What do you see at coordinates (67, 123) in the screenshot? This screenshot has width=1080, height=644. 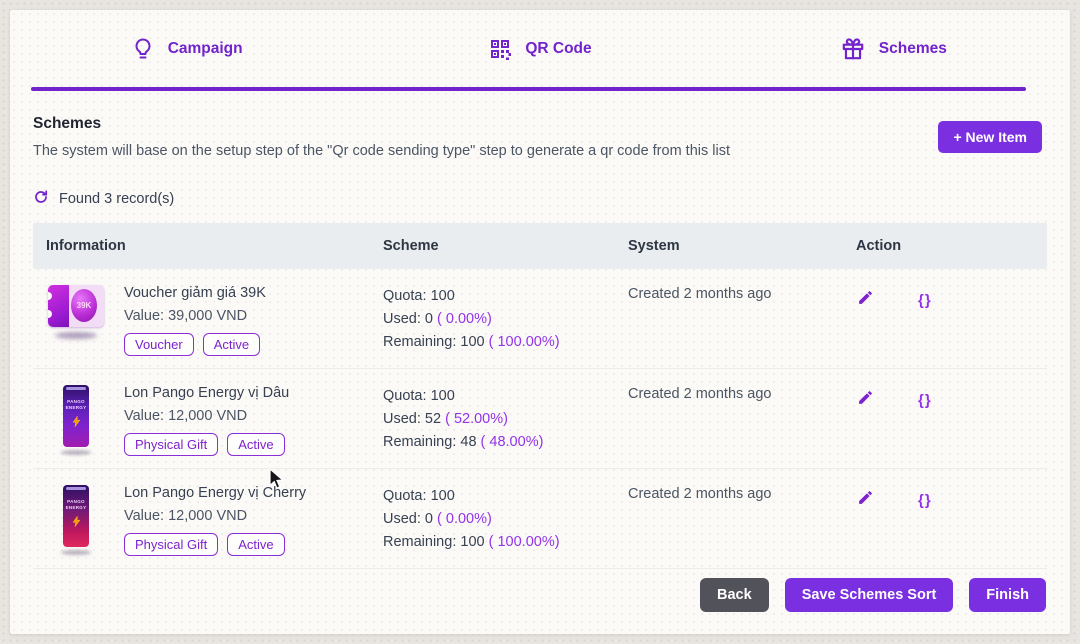 I see `page-title: Schemes` at bounding box center [67, 123].